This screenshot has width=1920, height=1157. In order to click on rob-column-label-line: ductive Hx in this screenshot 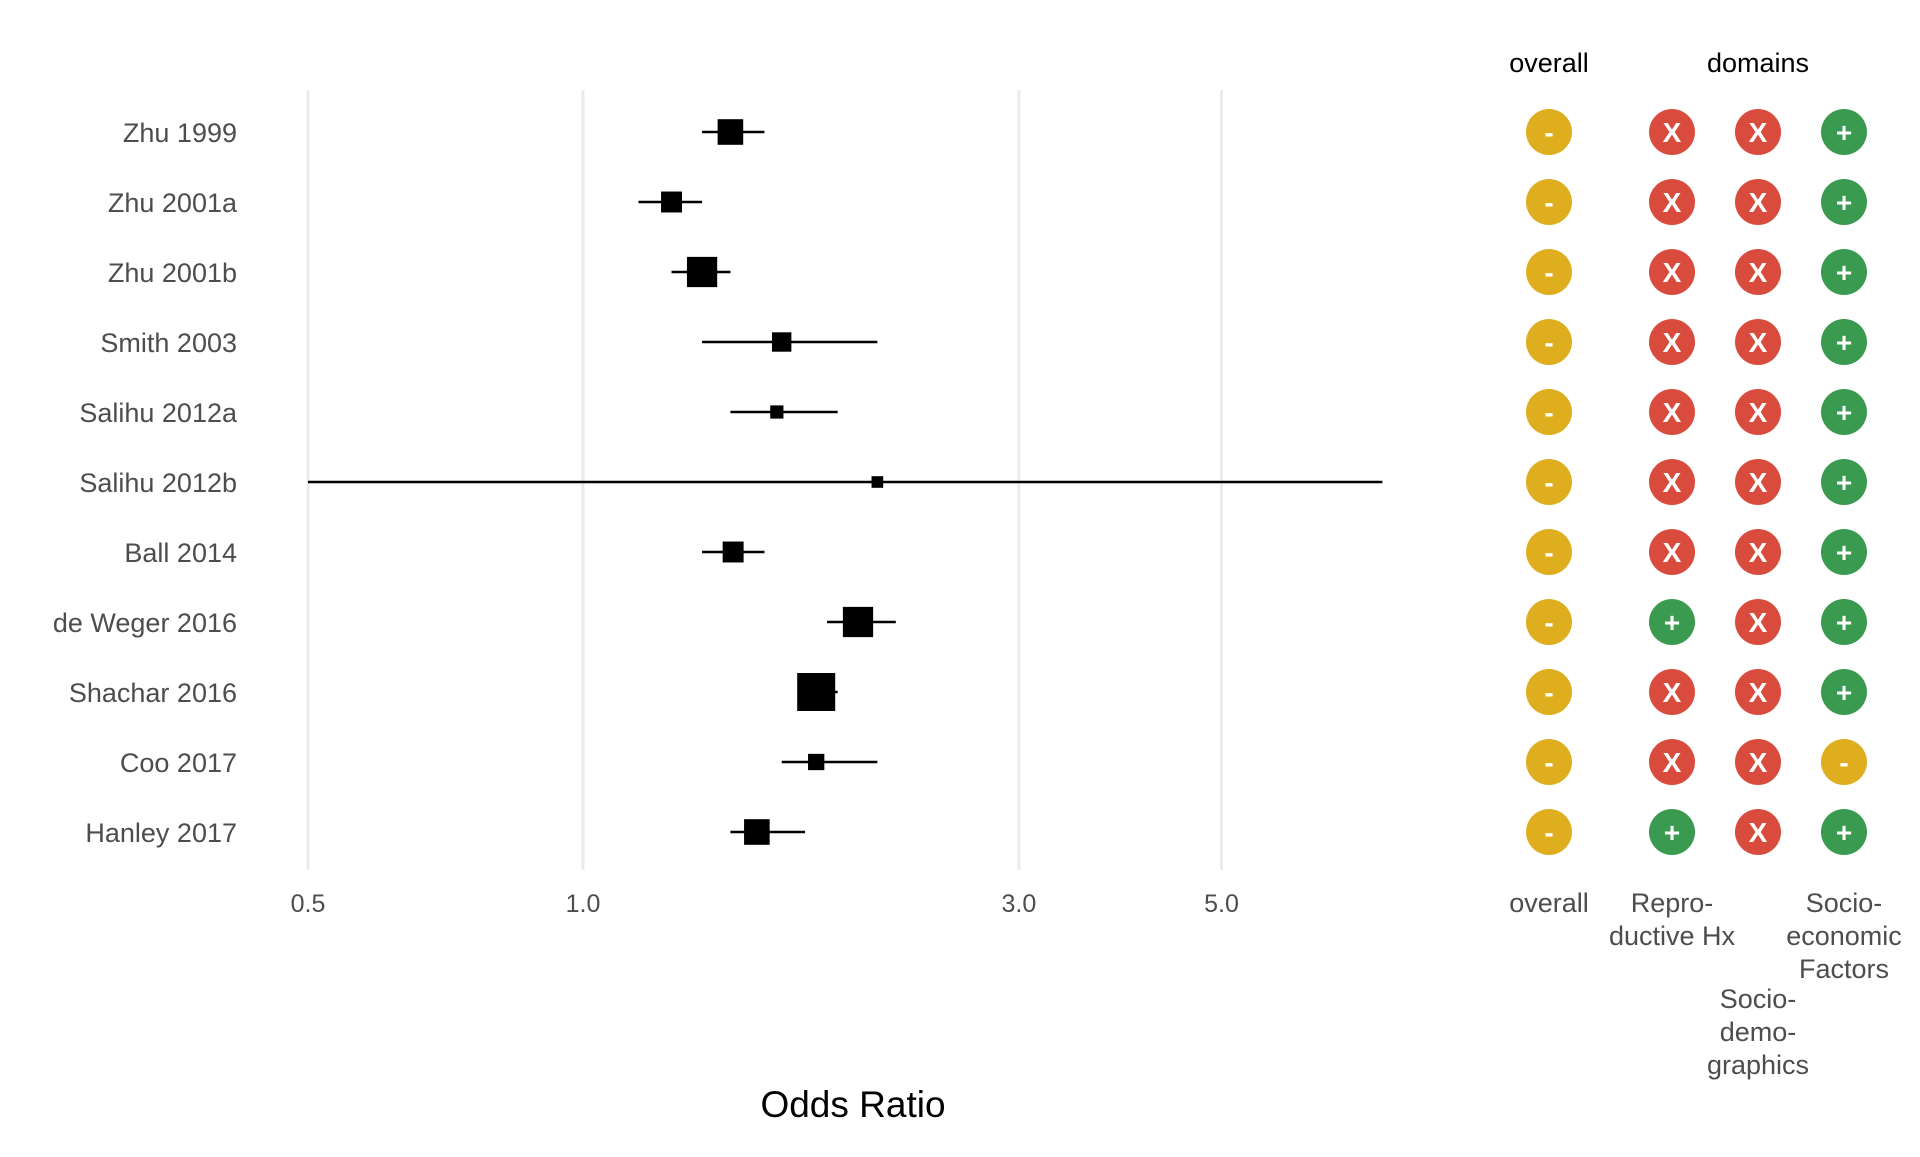, I will do `click(1672, 936)`.